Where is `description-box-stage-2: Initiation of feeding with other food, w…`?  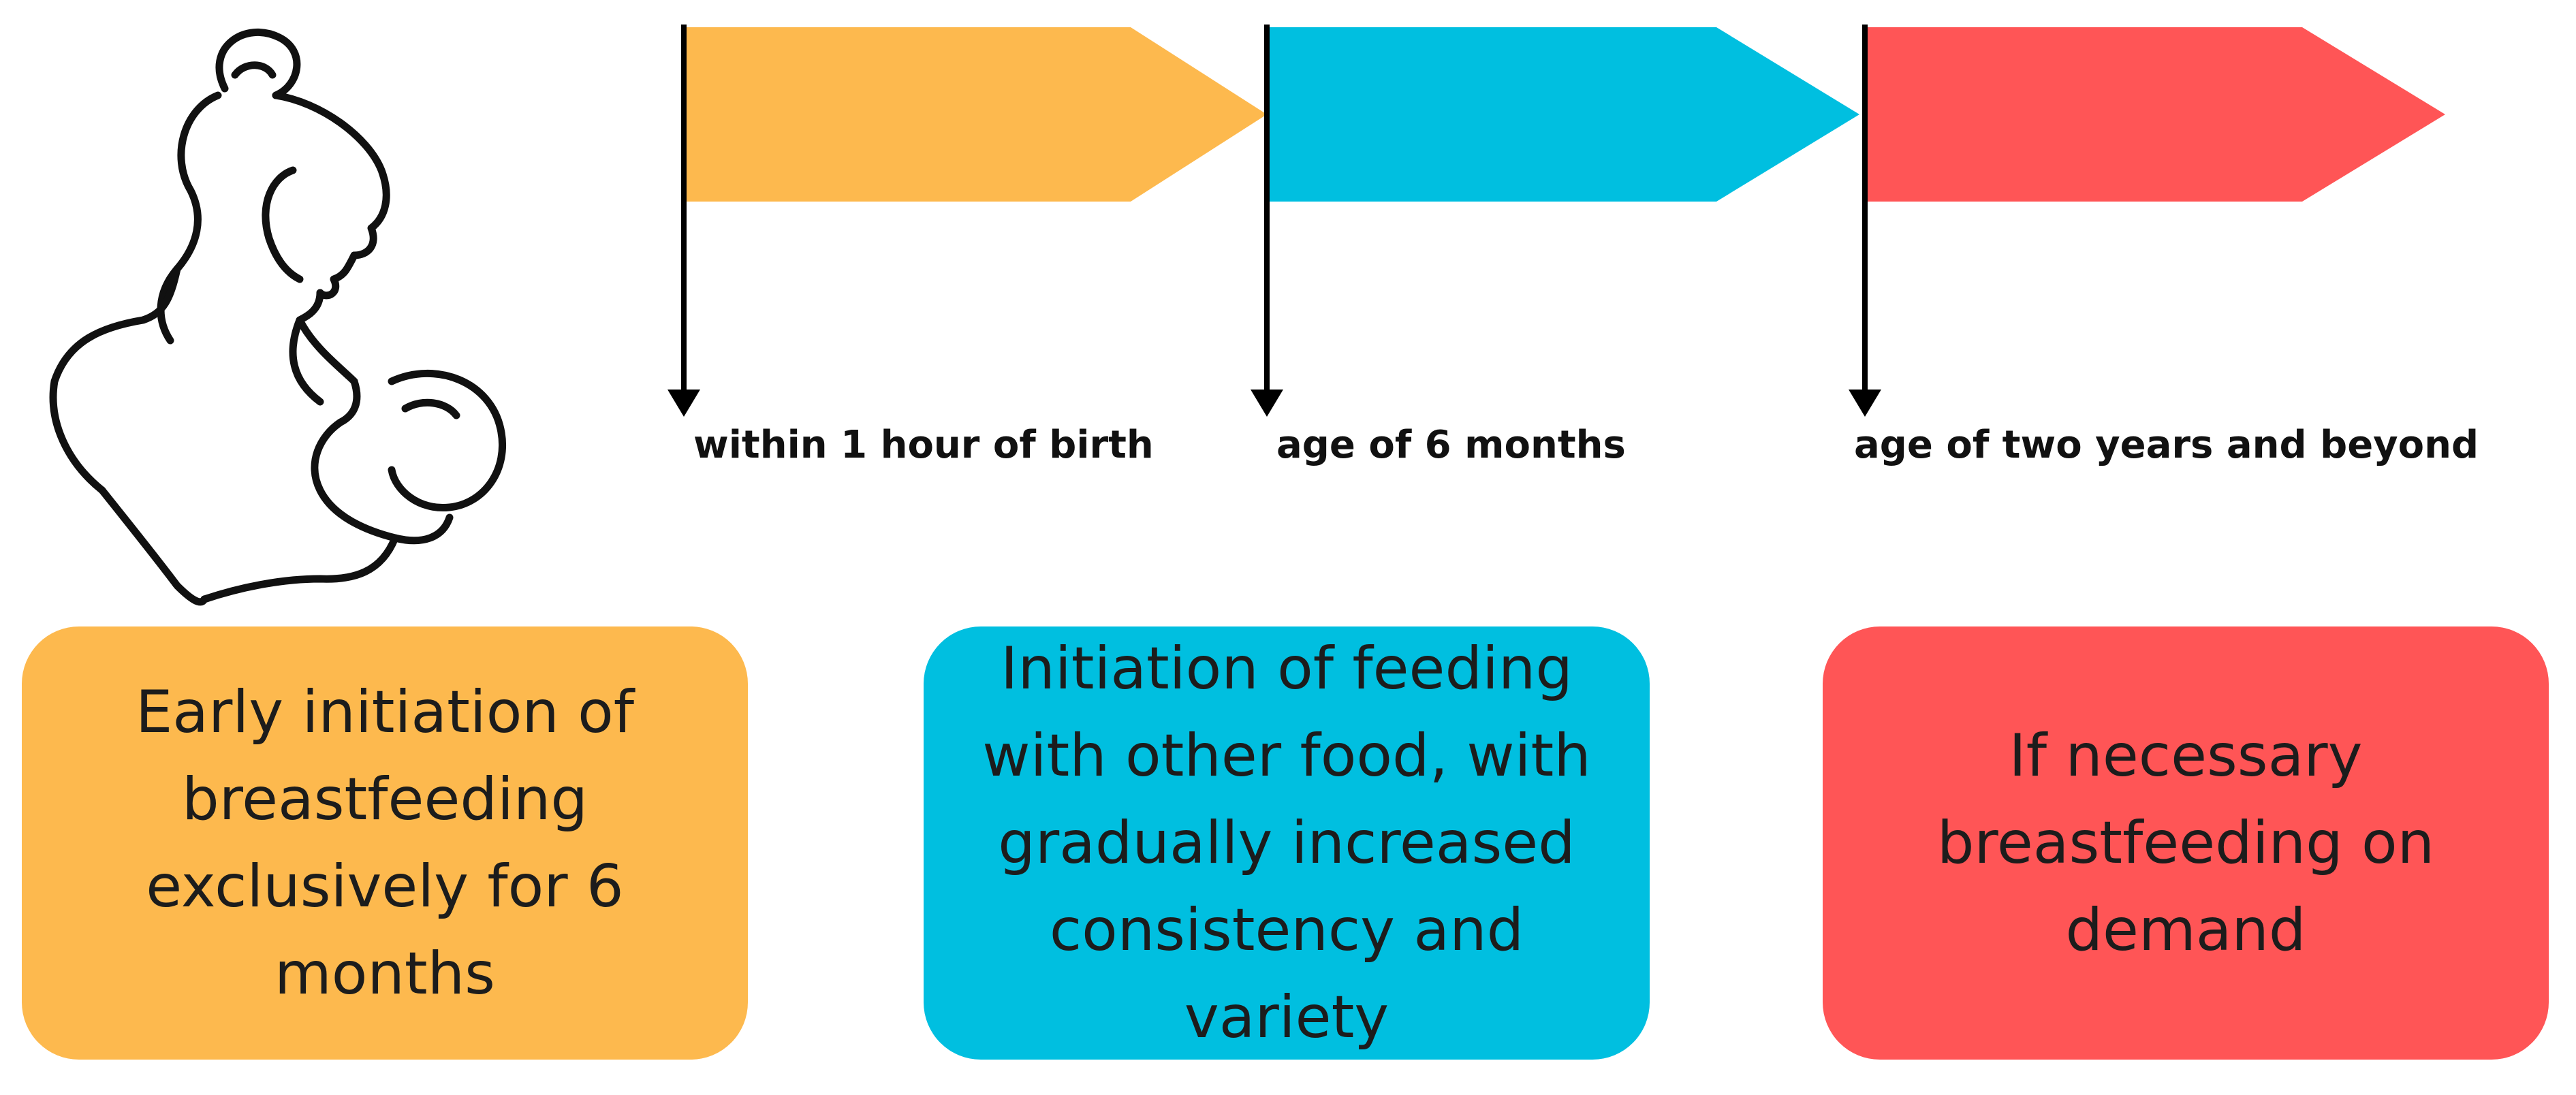
description-box-stage-2: Initiation of feeding with other food, w… is located at coordinates (1287, 843).